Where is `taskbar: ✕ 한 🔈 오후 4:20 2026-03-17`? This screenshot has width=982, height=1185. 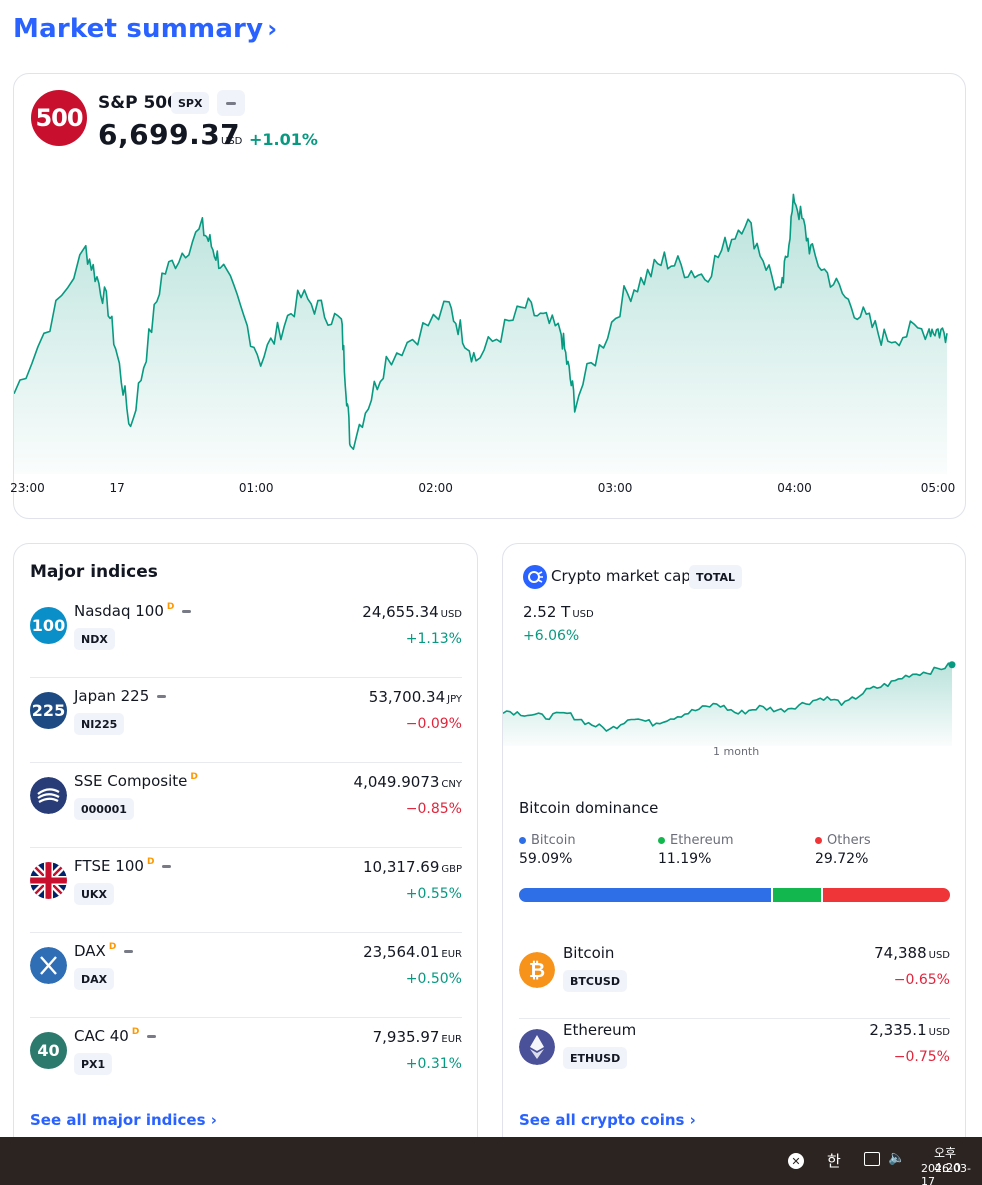 taskbar: ✕ 한 🔈 오후 4:20 2026-03-17 is located at coordinates (491, 1161).